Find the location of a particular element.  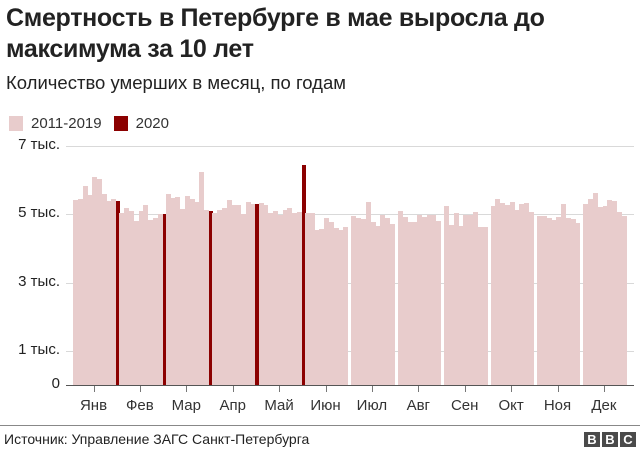

x-axis-line is located at coordinates (350, 385).